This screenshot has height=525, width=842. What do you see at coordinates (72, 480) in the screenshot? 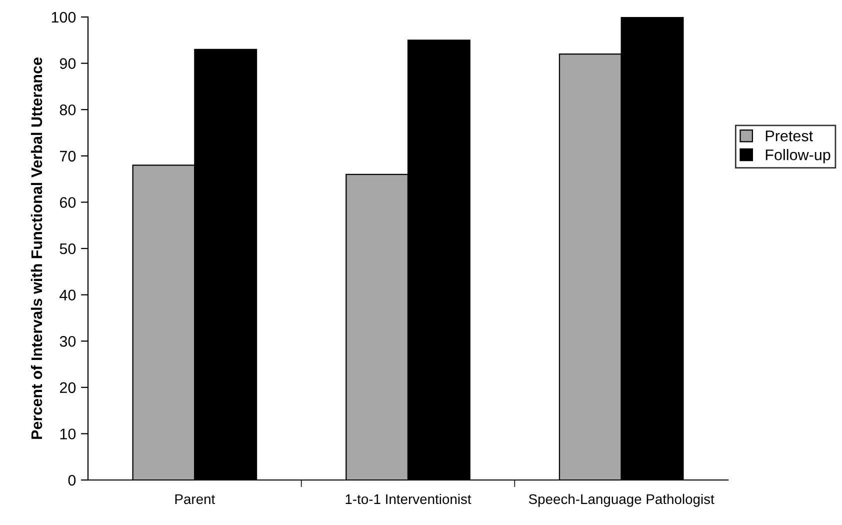
I see `y-tick-label: 0` at bounding box center [72, 480].